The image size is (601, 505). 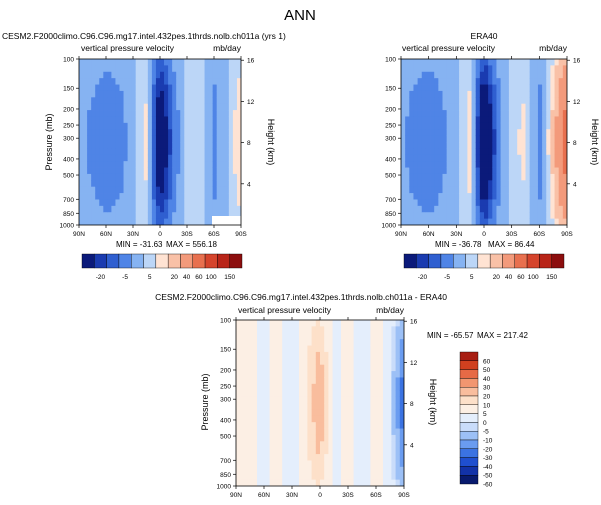 What do you see at coordinates (450, 335) in the screenshot?
I see `panel-difference-min: MIN = -65.57` at bounding box center [450, 335].